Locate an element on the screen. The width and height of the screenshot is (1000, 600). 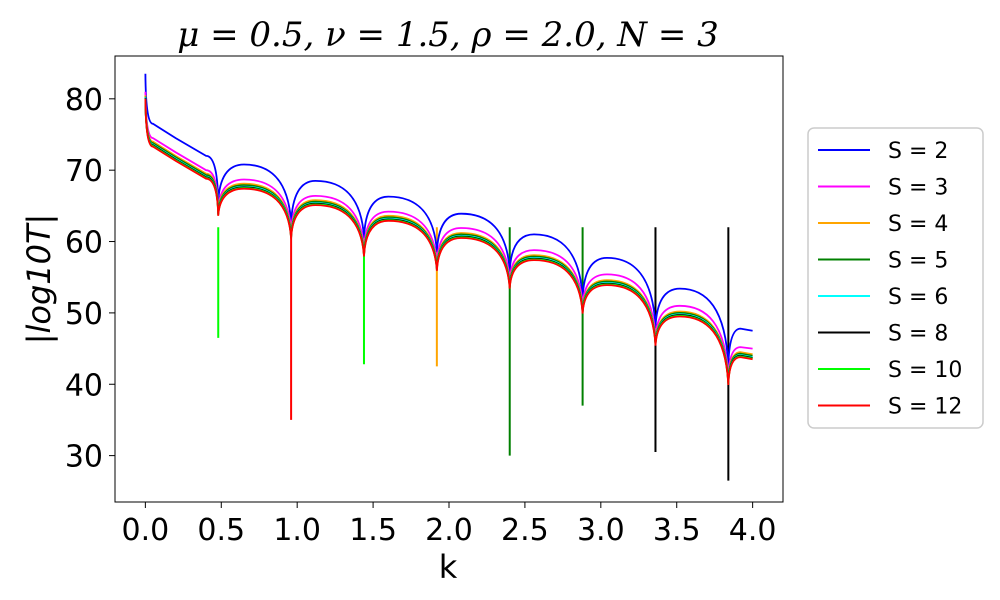
y-tick-label: 60 is located at coordinates (84, 243).